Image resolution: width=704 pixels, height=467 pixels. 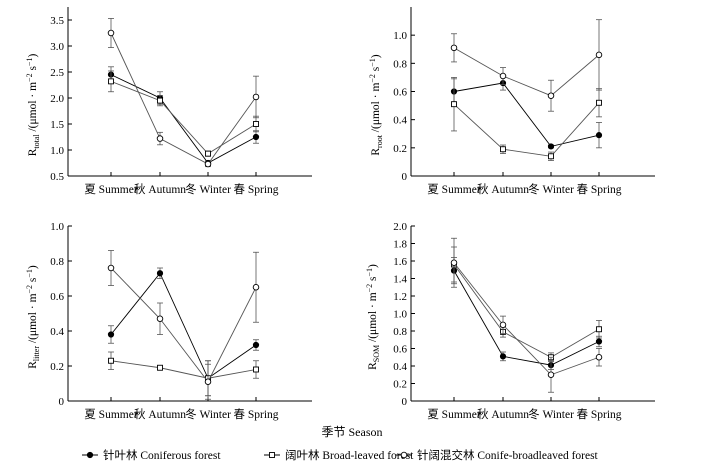 What do you see at coordinates (33, 317) in the screenshot?
I see `y-axis-label: Rlitter /(μmol · m−2 s−1)` at bounding box center [33, 317].